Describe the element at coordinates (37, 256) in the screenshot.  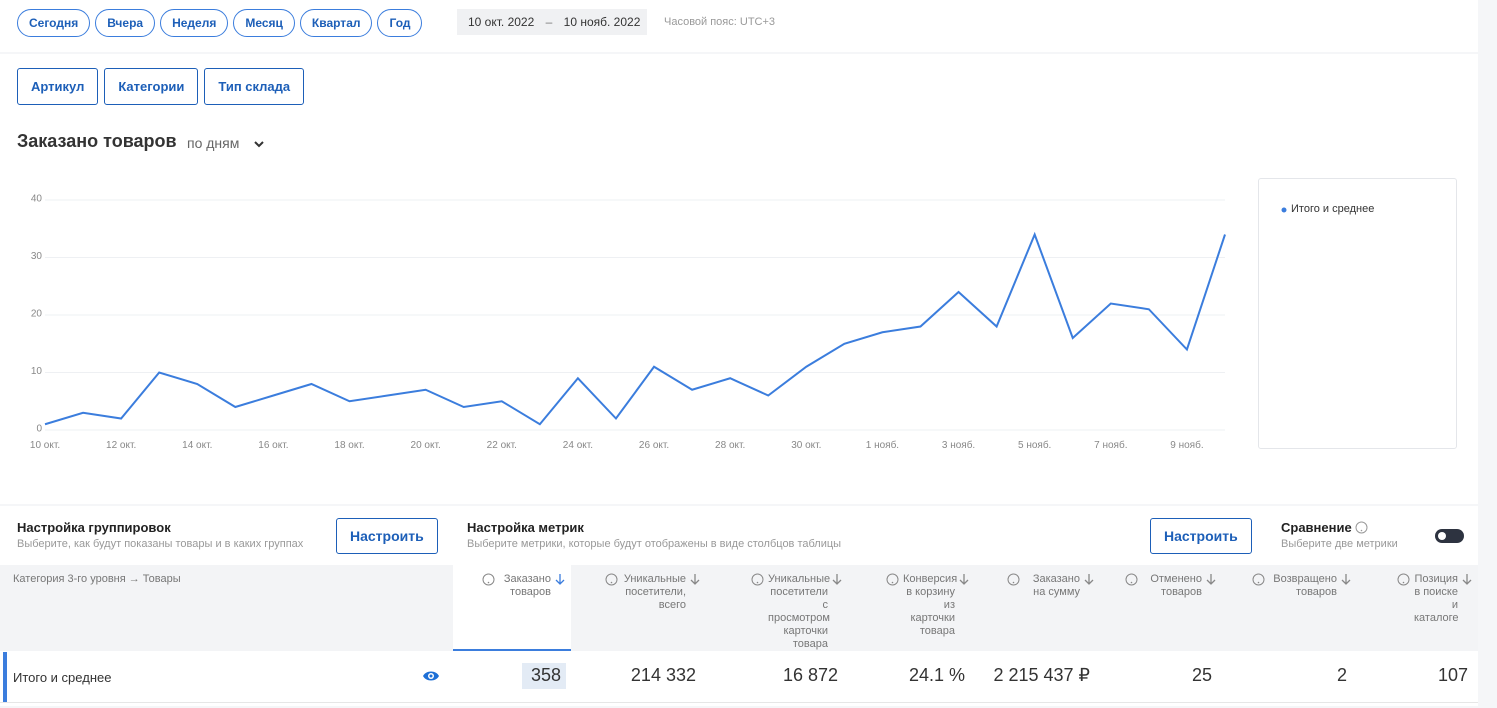
I see `y-tick-label: 30` at that location.